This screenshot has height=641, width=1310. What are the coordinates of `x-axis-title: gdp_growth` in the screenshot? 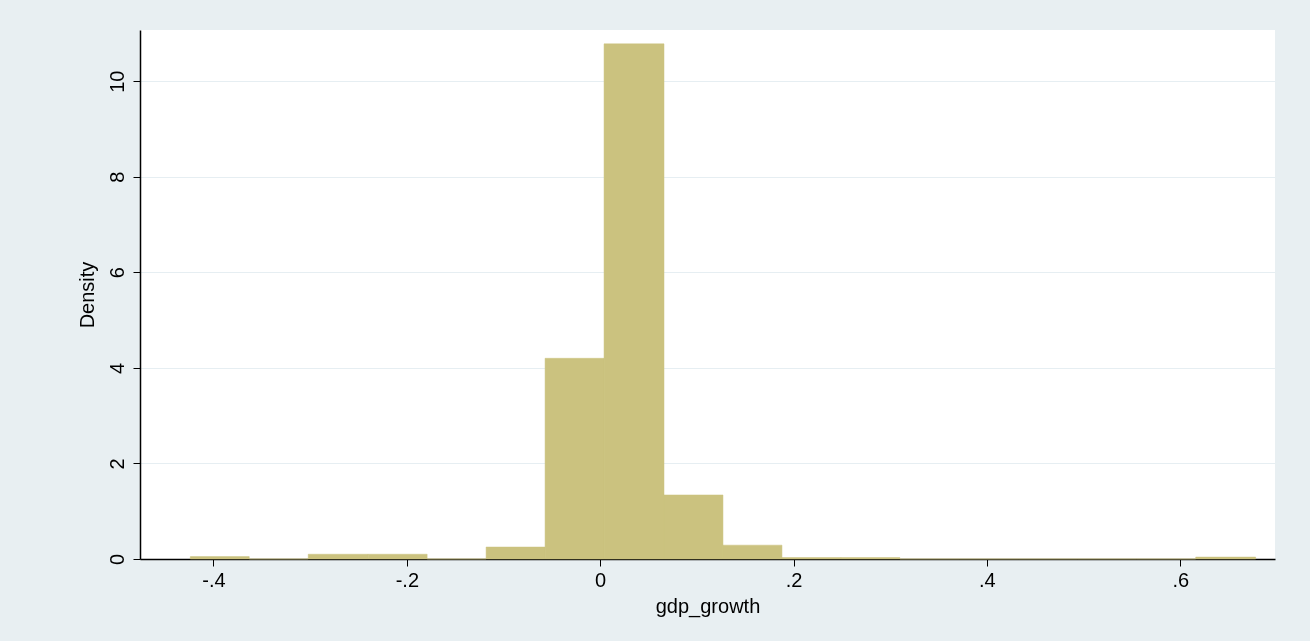 It's located at (708, 606).